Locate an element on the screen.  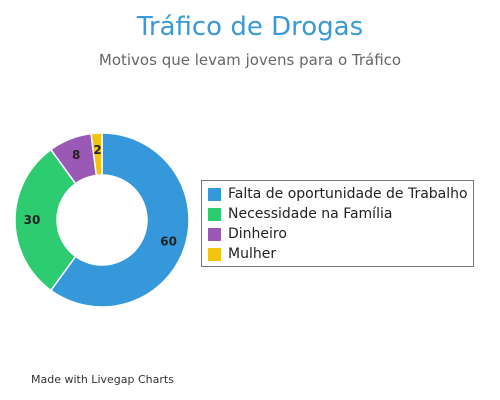
slice-value-label: 8 is located at coordinates (76, 155).